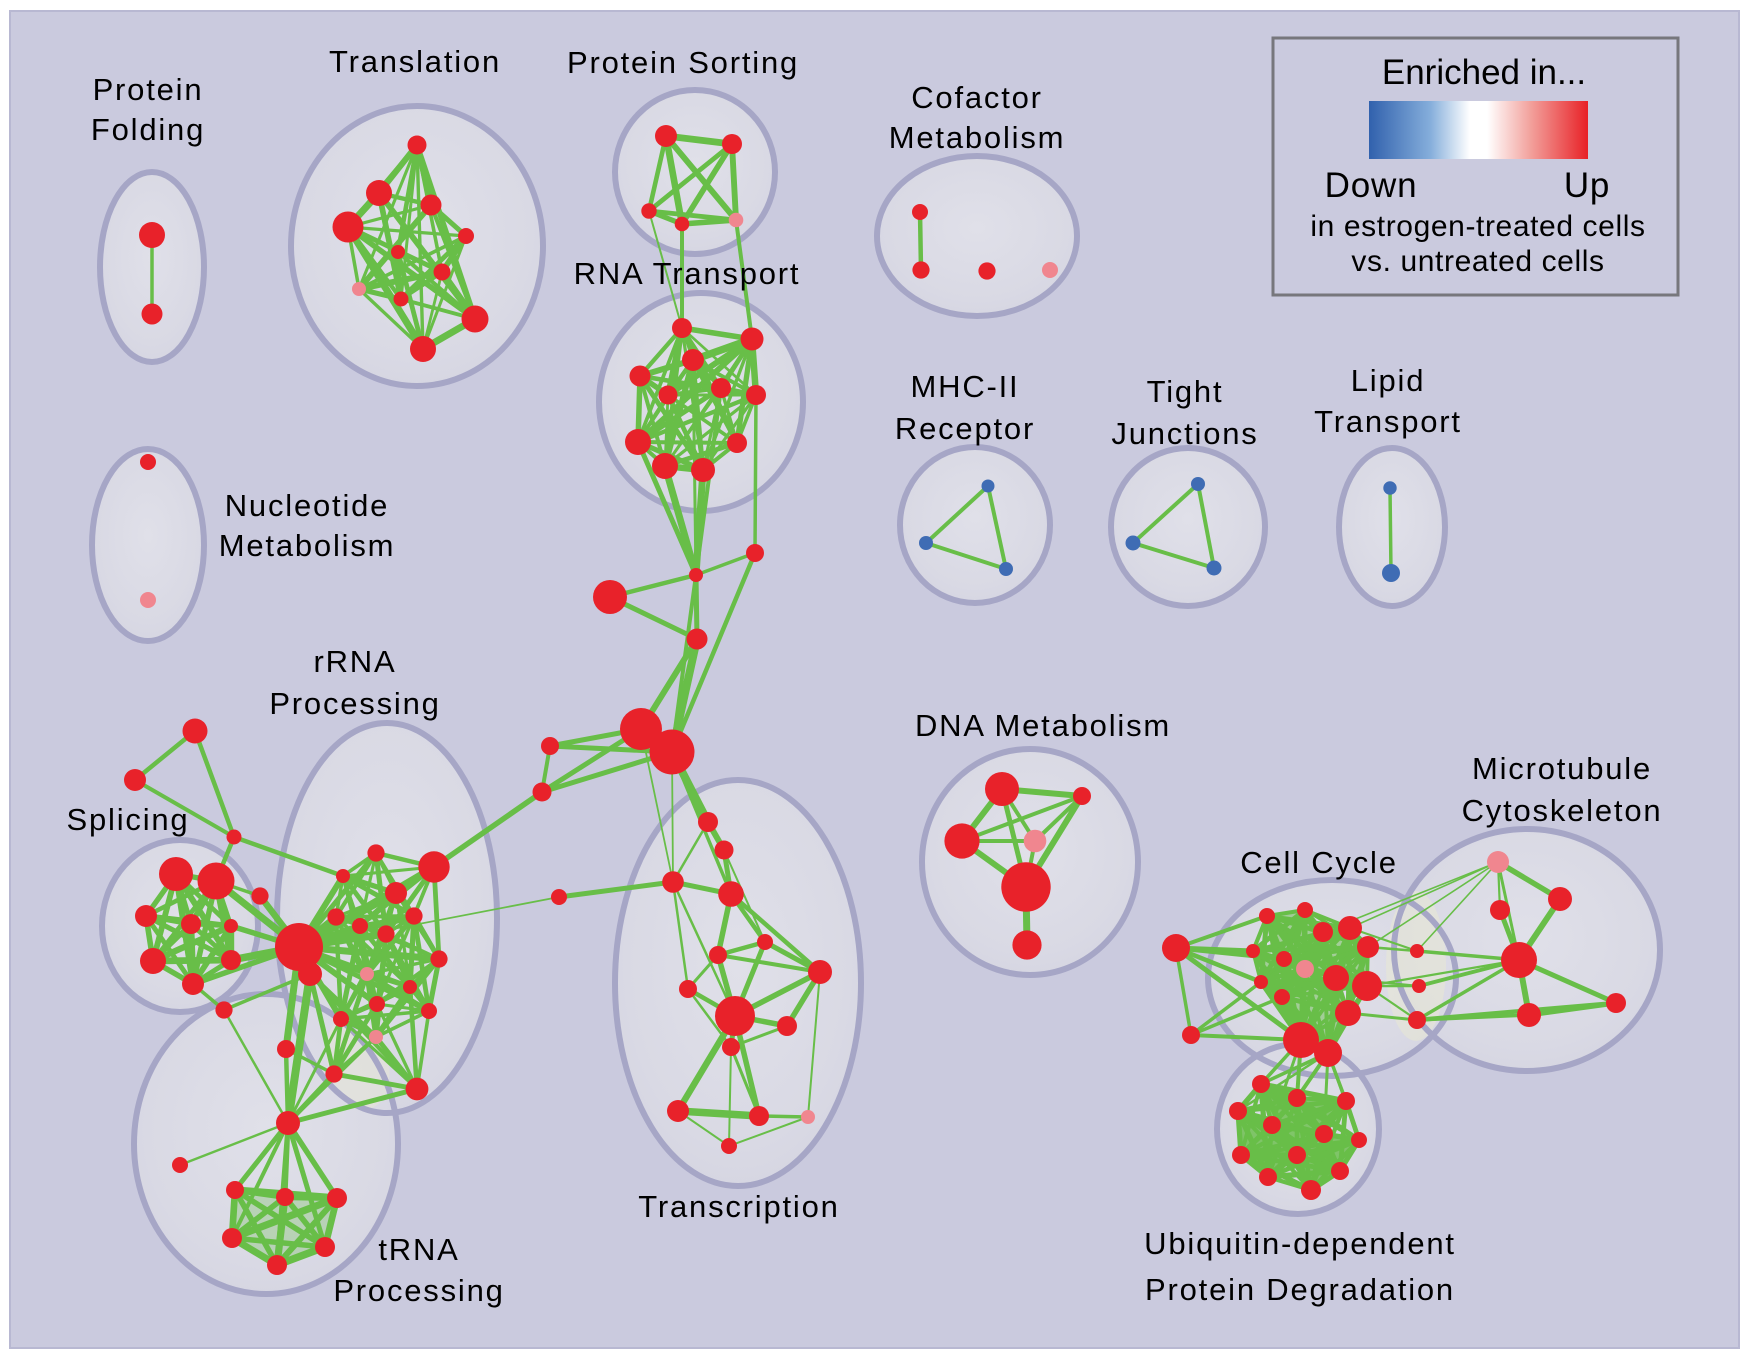 This screenshot has width=1750, height=1365. I want to click on svg-text: Cofactor, so click(977, 97).